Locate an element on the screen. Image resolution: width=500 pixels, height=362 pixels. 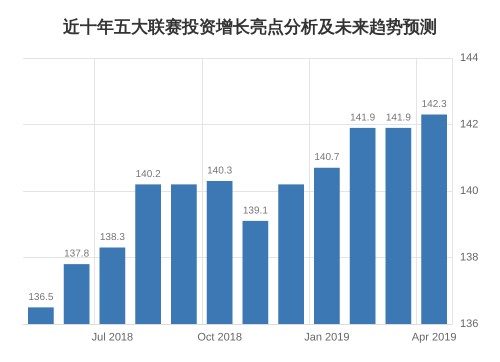
data-label: 140.7 is located at coordinates (327, 158).